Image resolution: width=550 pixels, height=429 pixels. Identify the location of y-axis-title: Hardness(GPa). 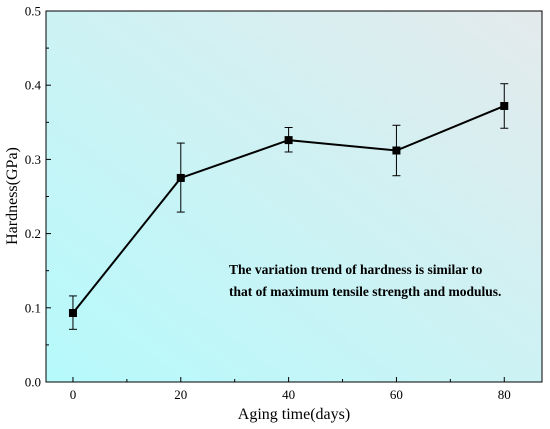
(12, 196).